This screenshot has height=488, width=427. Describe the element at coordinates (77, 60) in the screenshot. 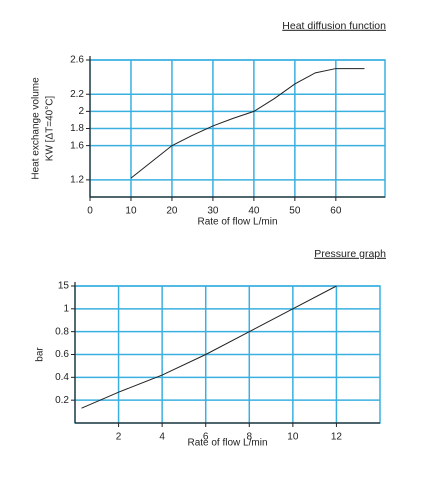

I see `y-tick-label: 2.6` at that location.